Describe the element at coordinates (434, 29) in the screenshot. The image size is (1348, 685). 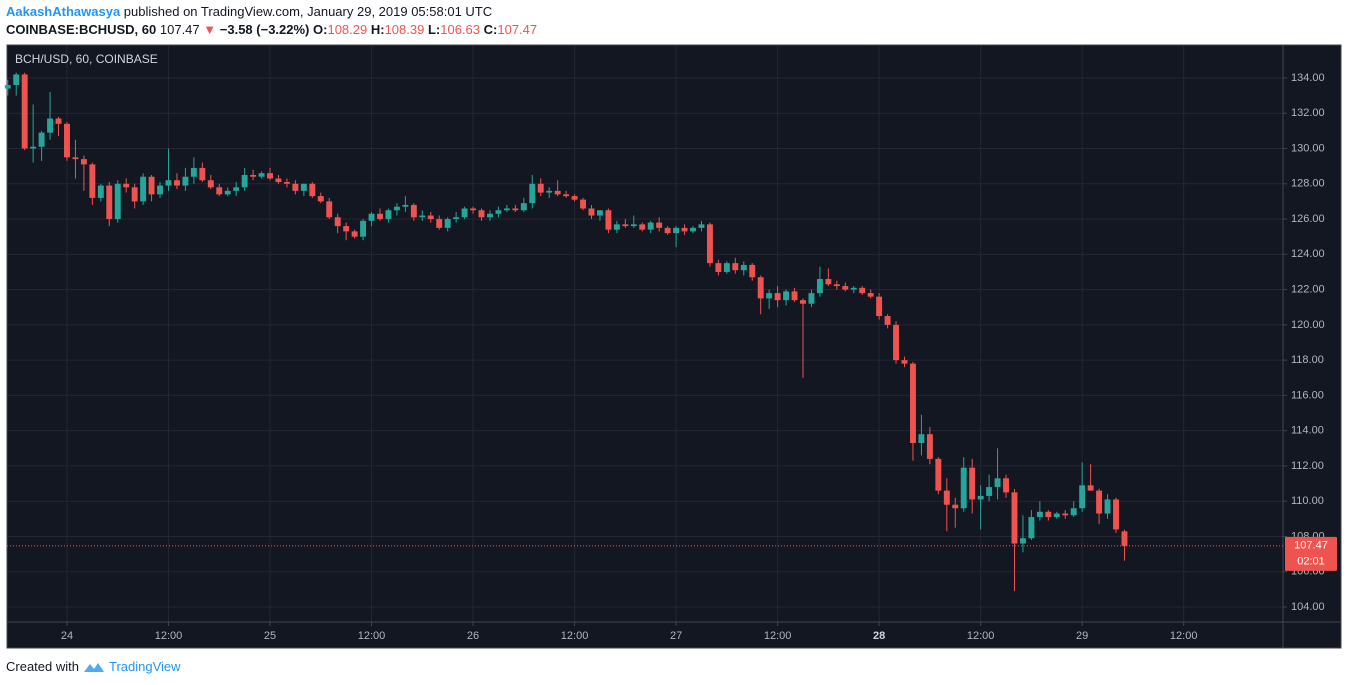
I see `l-label: L:` at that location.